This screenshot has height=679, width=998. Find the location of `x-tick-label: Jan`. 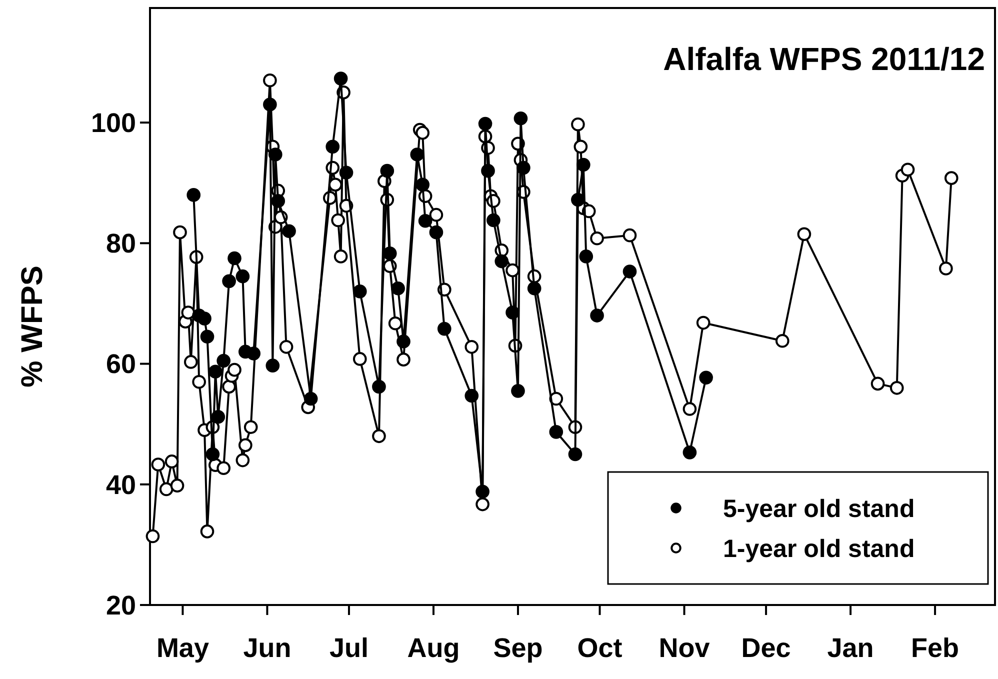

x-tick-label: Jan is located at coordinates (850, 648).